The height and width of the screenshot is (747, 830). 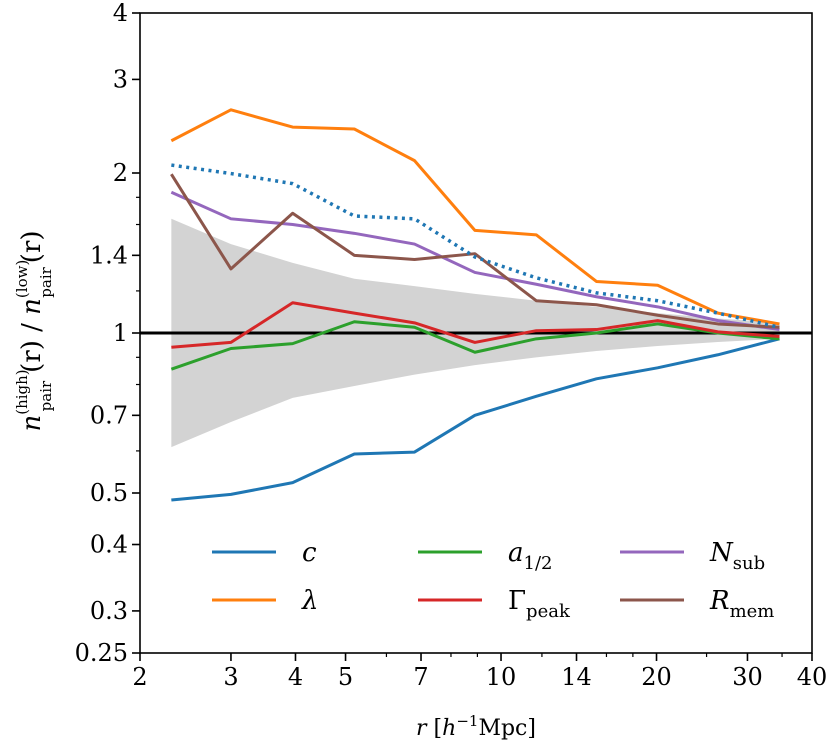 What do you see at coordinates (721, 553) in the screenshot?
I see `legend-label-base-n_sub: N` at bounding box center [721, 553].